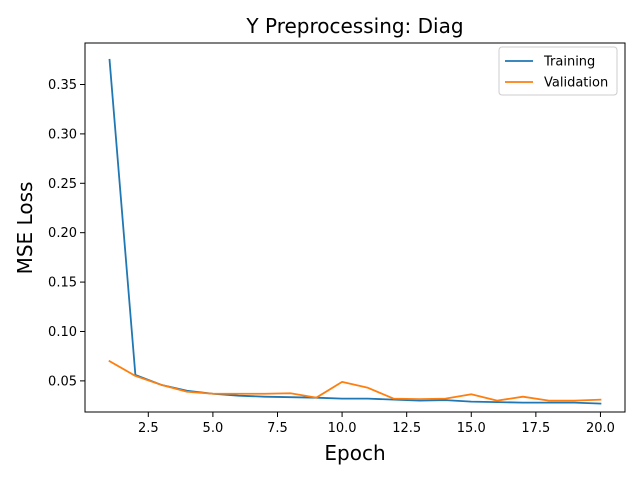 The image size is (640, 480). I want to click on x-tick-label: 5.0, so click(213, 428).